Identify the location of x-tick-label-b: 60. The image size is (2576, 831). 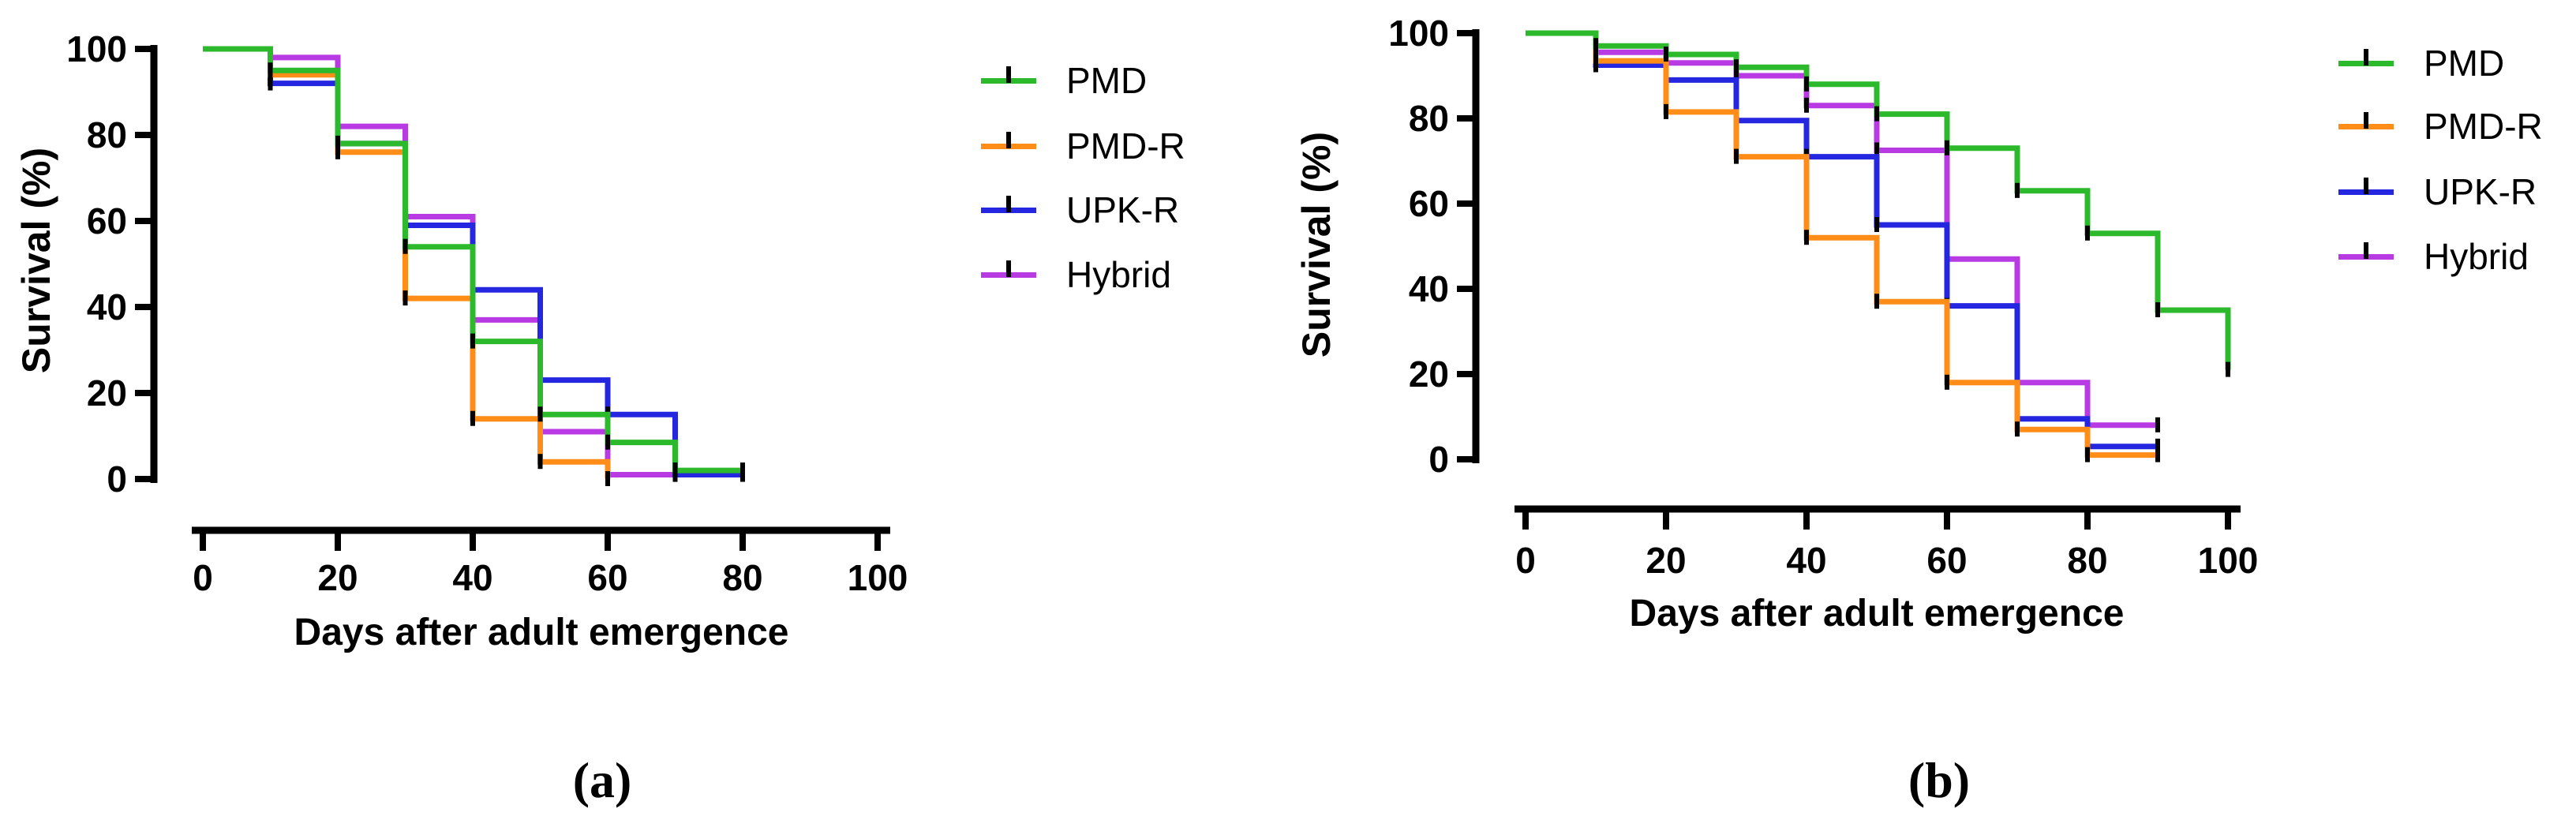
(1946, 561).